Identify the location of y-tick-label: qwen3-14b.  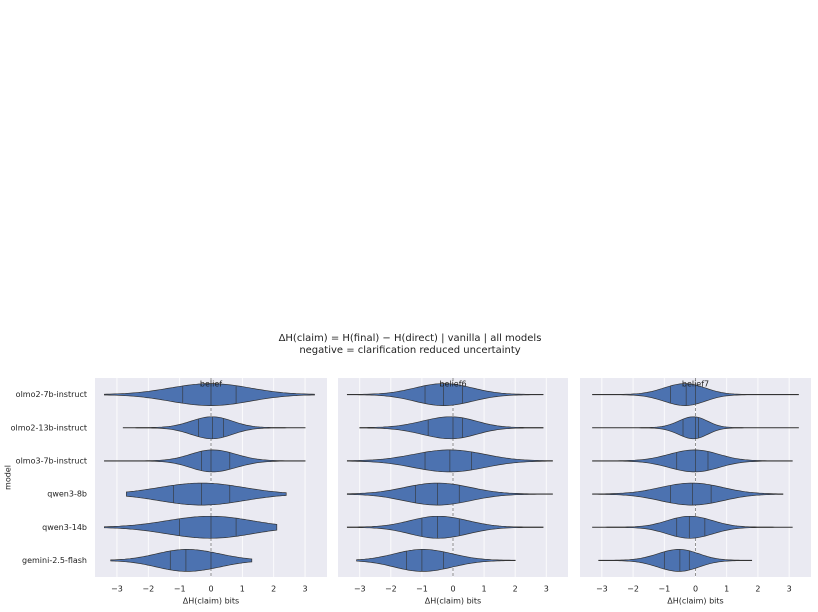
(64, 527).